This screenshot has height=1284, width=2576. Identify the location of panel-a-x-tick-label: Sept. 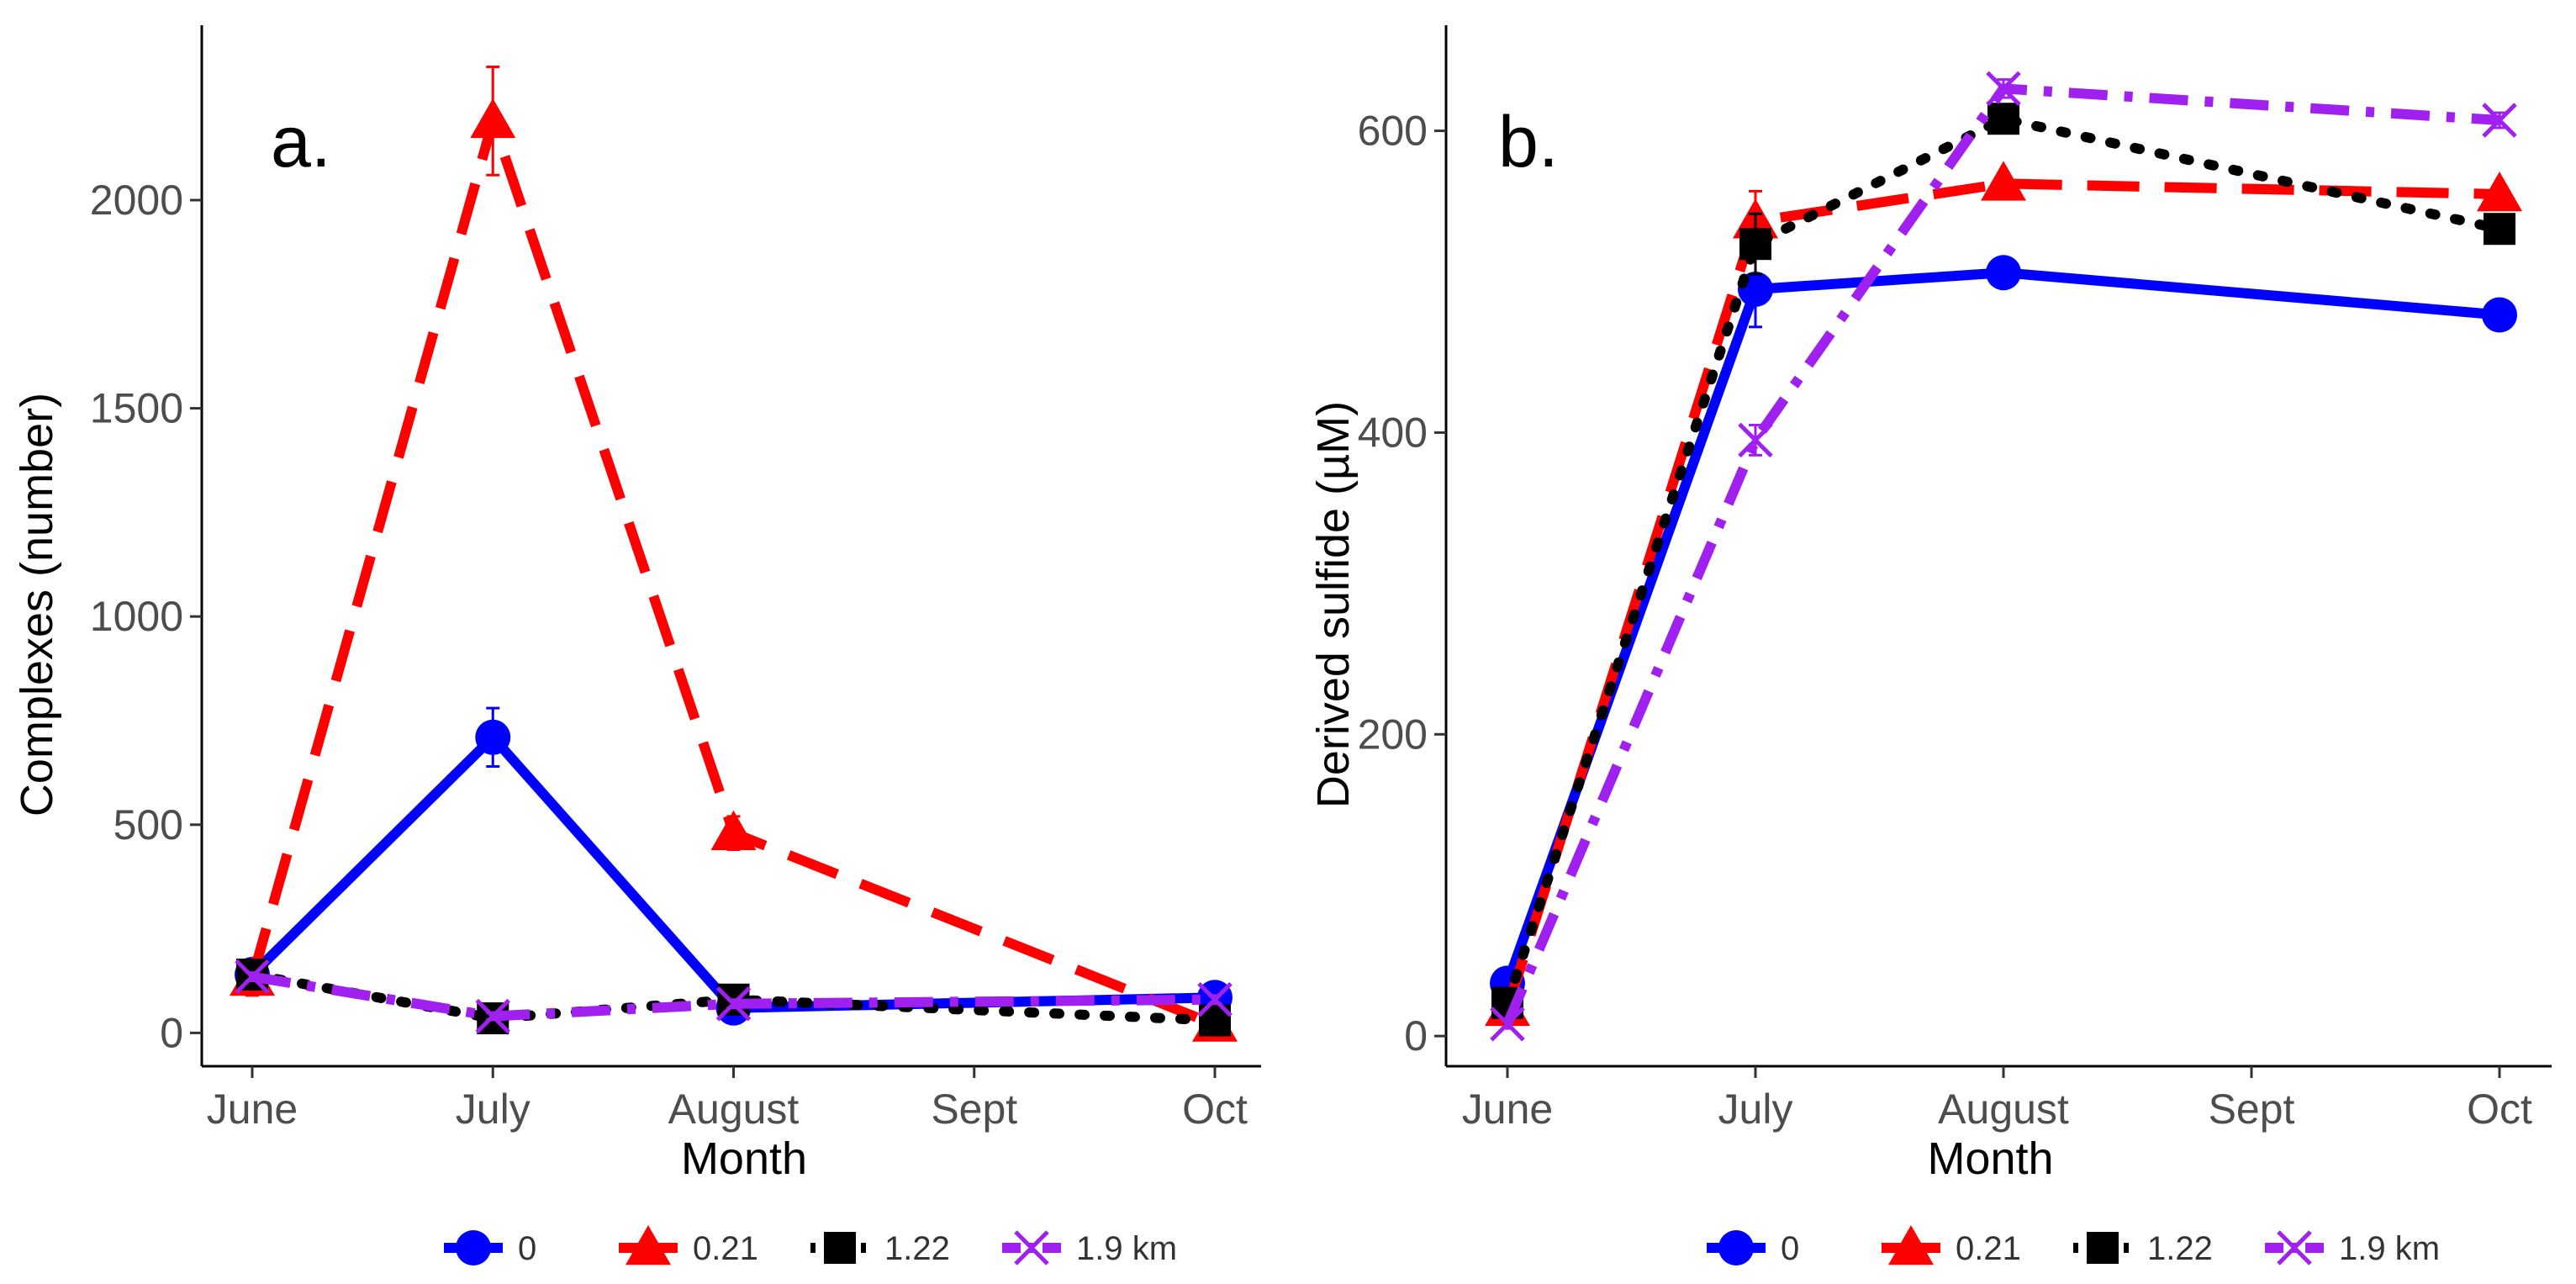
(974, 1109).